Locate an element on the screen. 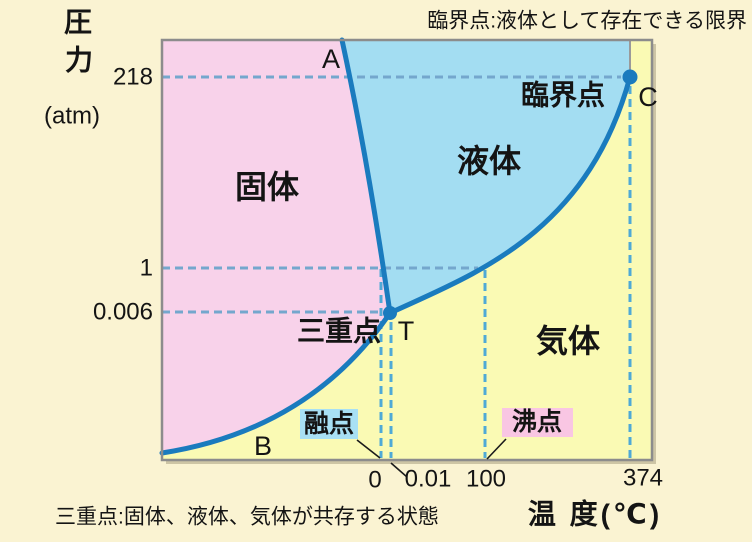 The image size is (752, 542). melting-point-label: 融点 is located at coordinates (329, 424).